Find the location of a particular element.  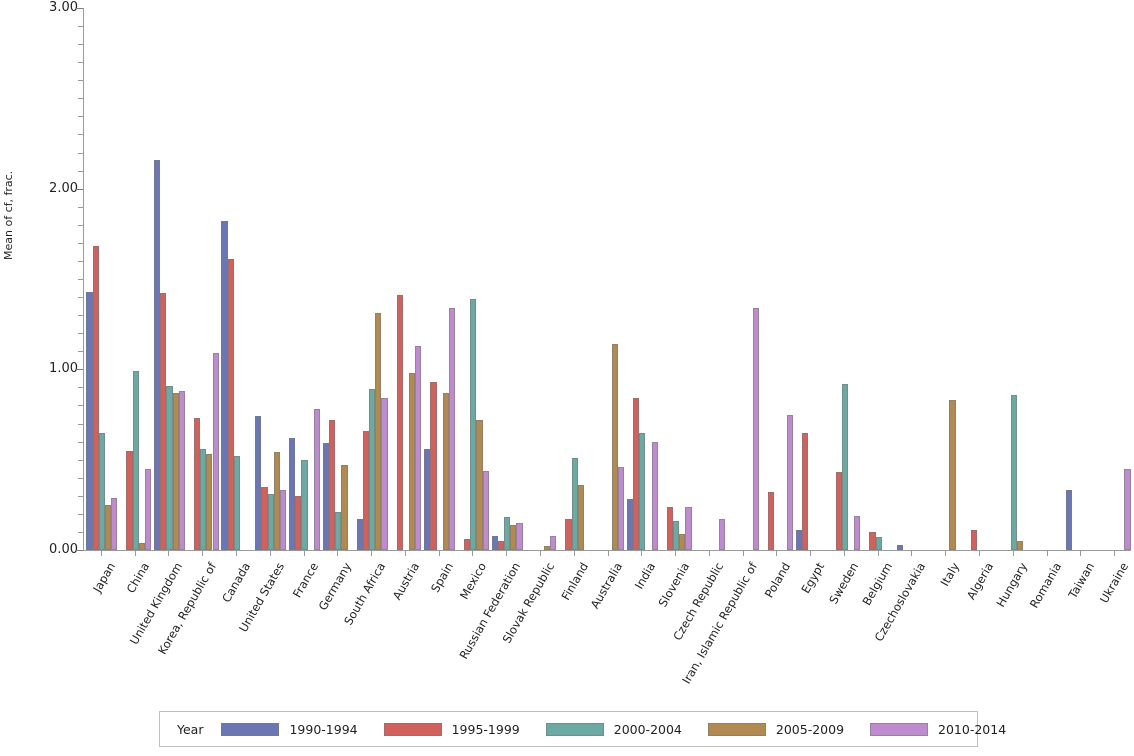

y-axis-tick-major is located at coordinates (80, 8).